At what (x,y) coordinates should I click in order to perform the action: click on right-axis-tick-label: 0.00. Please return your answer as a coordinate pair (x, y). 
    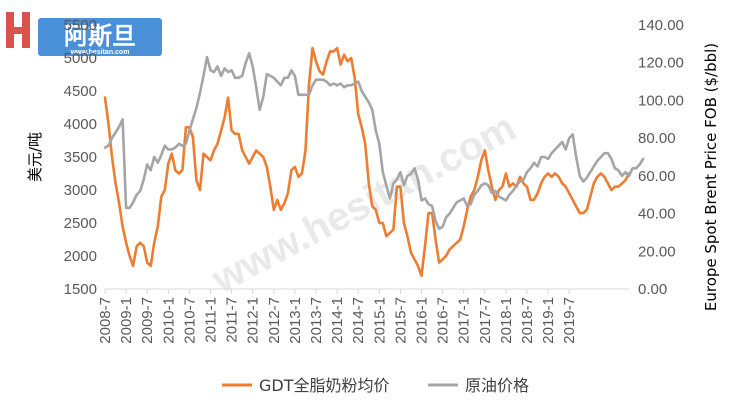
    Looking at the image, I should click on (652, 289).